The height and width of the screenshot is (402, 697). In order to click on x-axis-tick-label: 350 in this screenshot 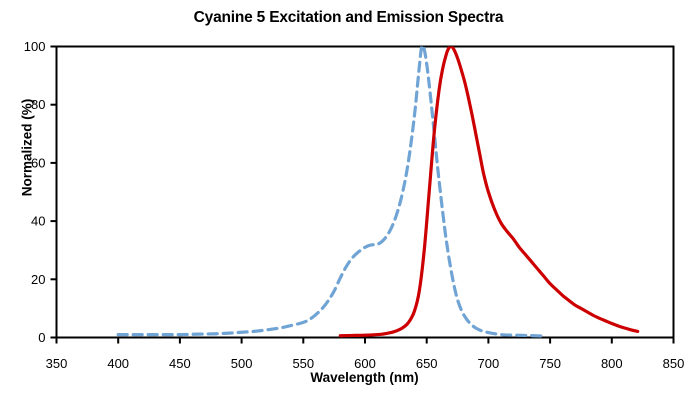, I will do `click(57, 363)`.